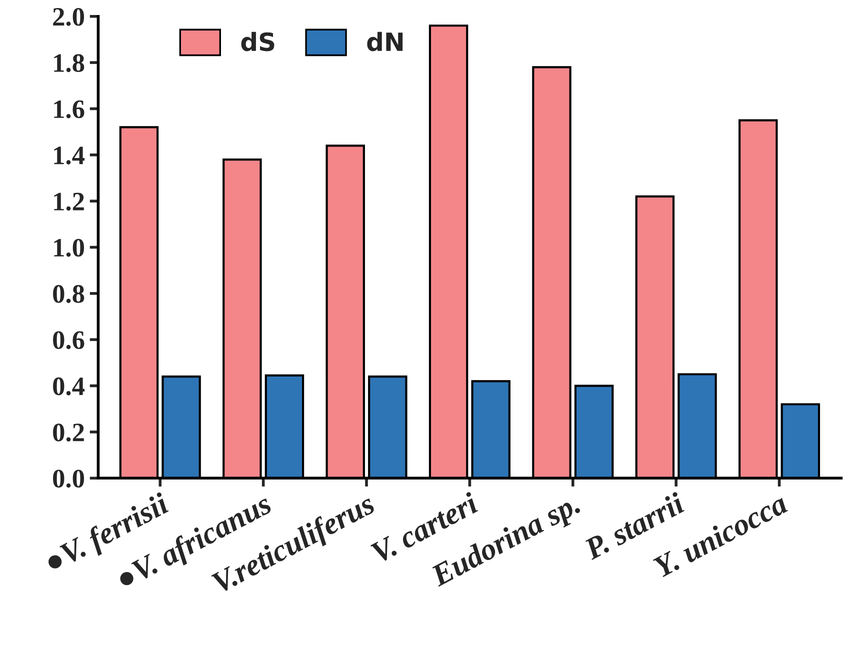 This screenshot has width=854, height=655. Describe the element at coordinates (68, 294) in the screenshot. I see `y-tick-label: 0.8` at that location.